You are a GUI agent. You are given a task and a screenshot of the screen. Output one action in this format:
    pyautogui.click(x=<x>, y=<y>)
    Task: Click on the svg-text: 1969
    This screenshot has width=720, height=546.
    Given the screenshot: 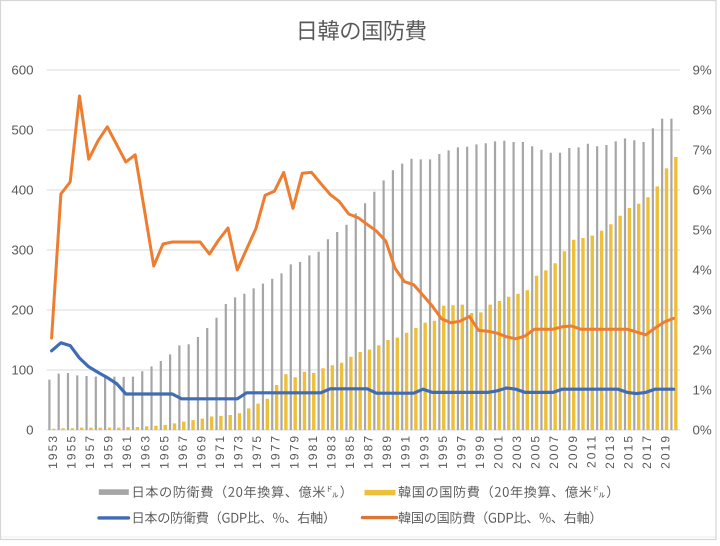 What is the action you would take?
    pyautogui.click(x=201, y=451)
    